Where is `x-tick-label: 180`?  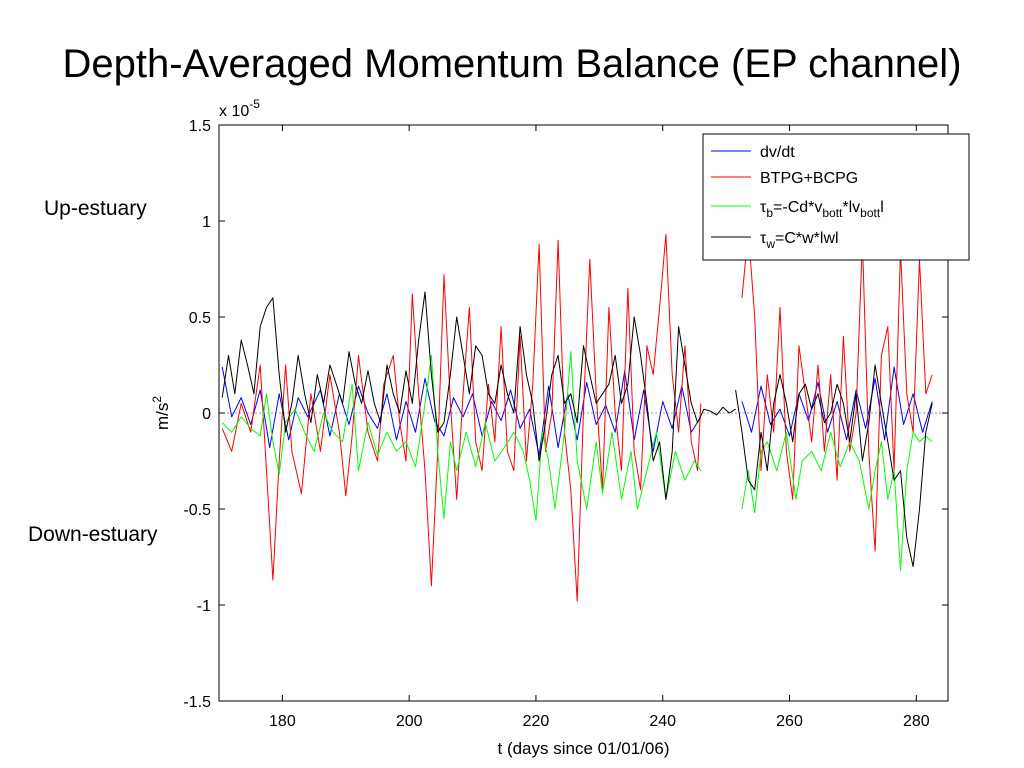 x-tick-label: 180 is located at coordinates (282, 721).